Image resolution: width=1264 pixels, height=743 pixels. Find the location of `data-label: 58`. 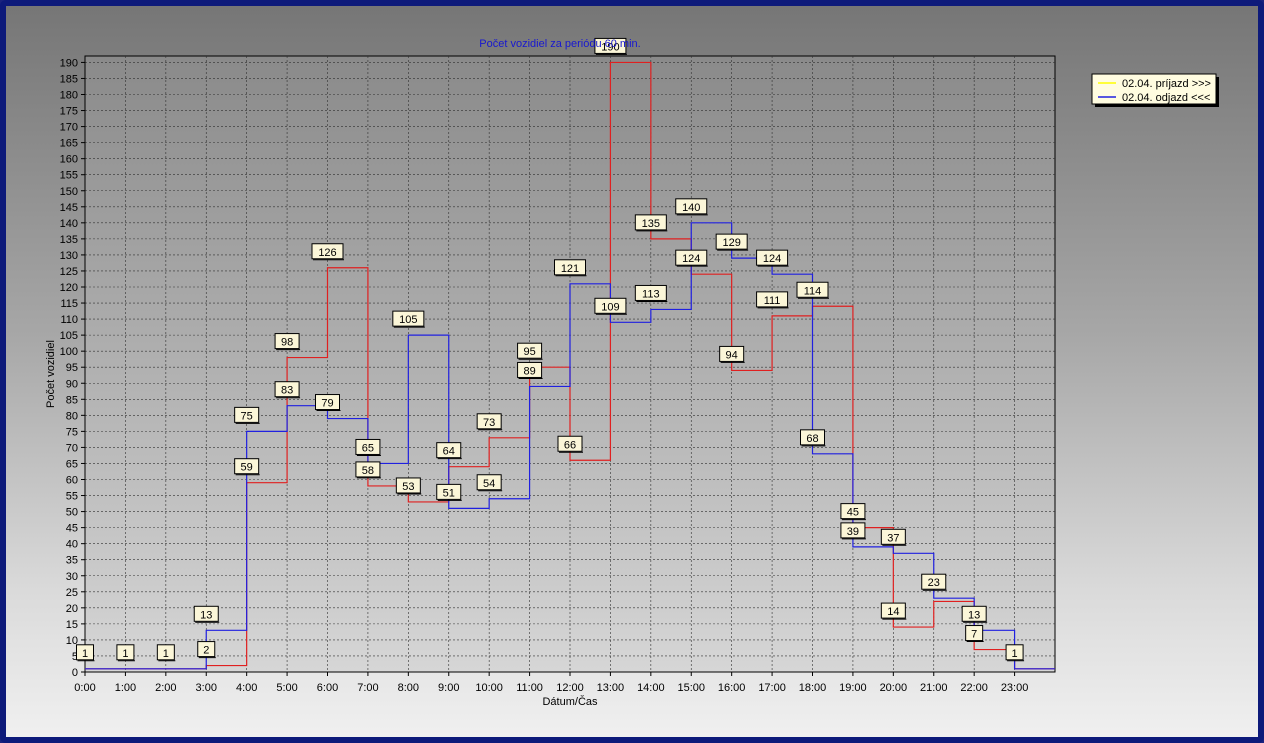

data-label: 58 is located at coordinates (368, 470).